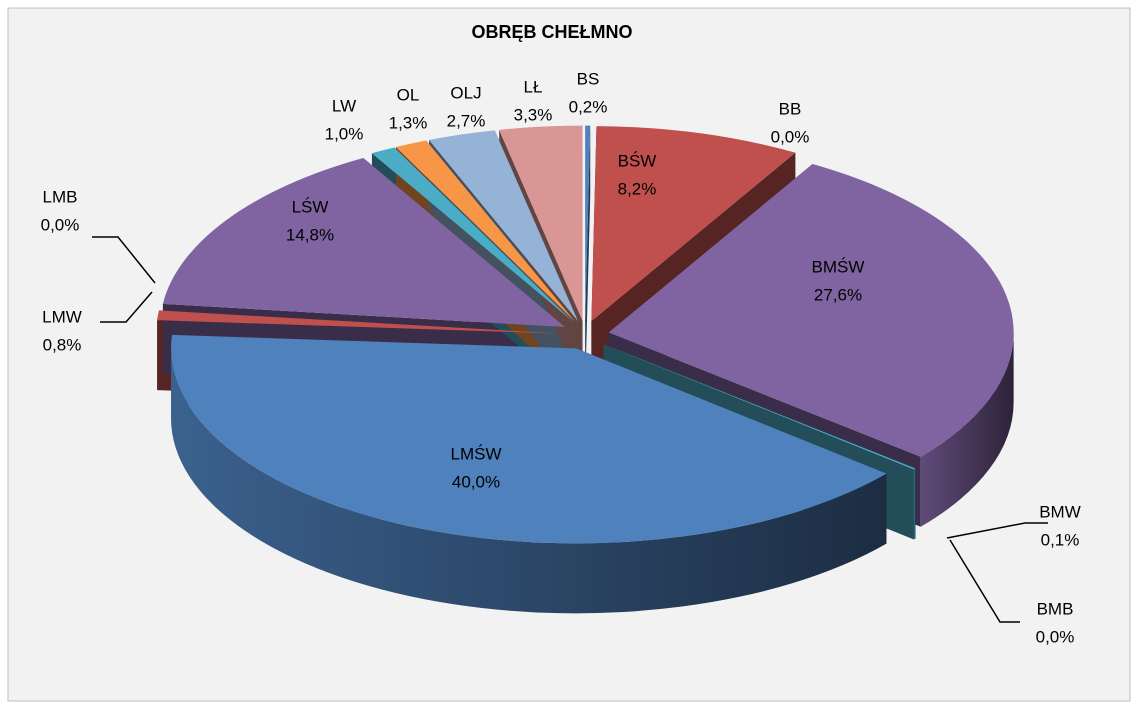  What do you see at coordinates (62, 344) in the screenshot?
I see `slice-label-value: 0,8%` at bounding box center [62, 344].